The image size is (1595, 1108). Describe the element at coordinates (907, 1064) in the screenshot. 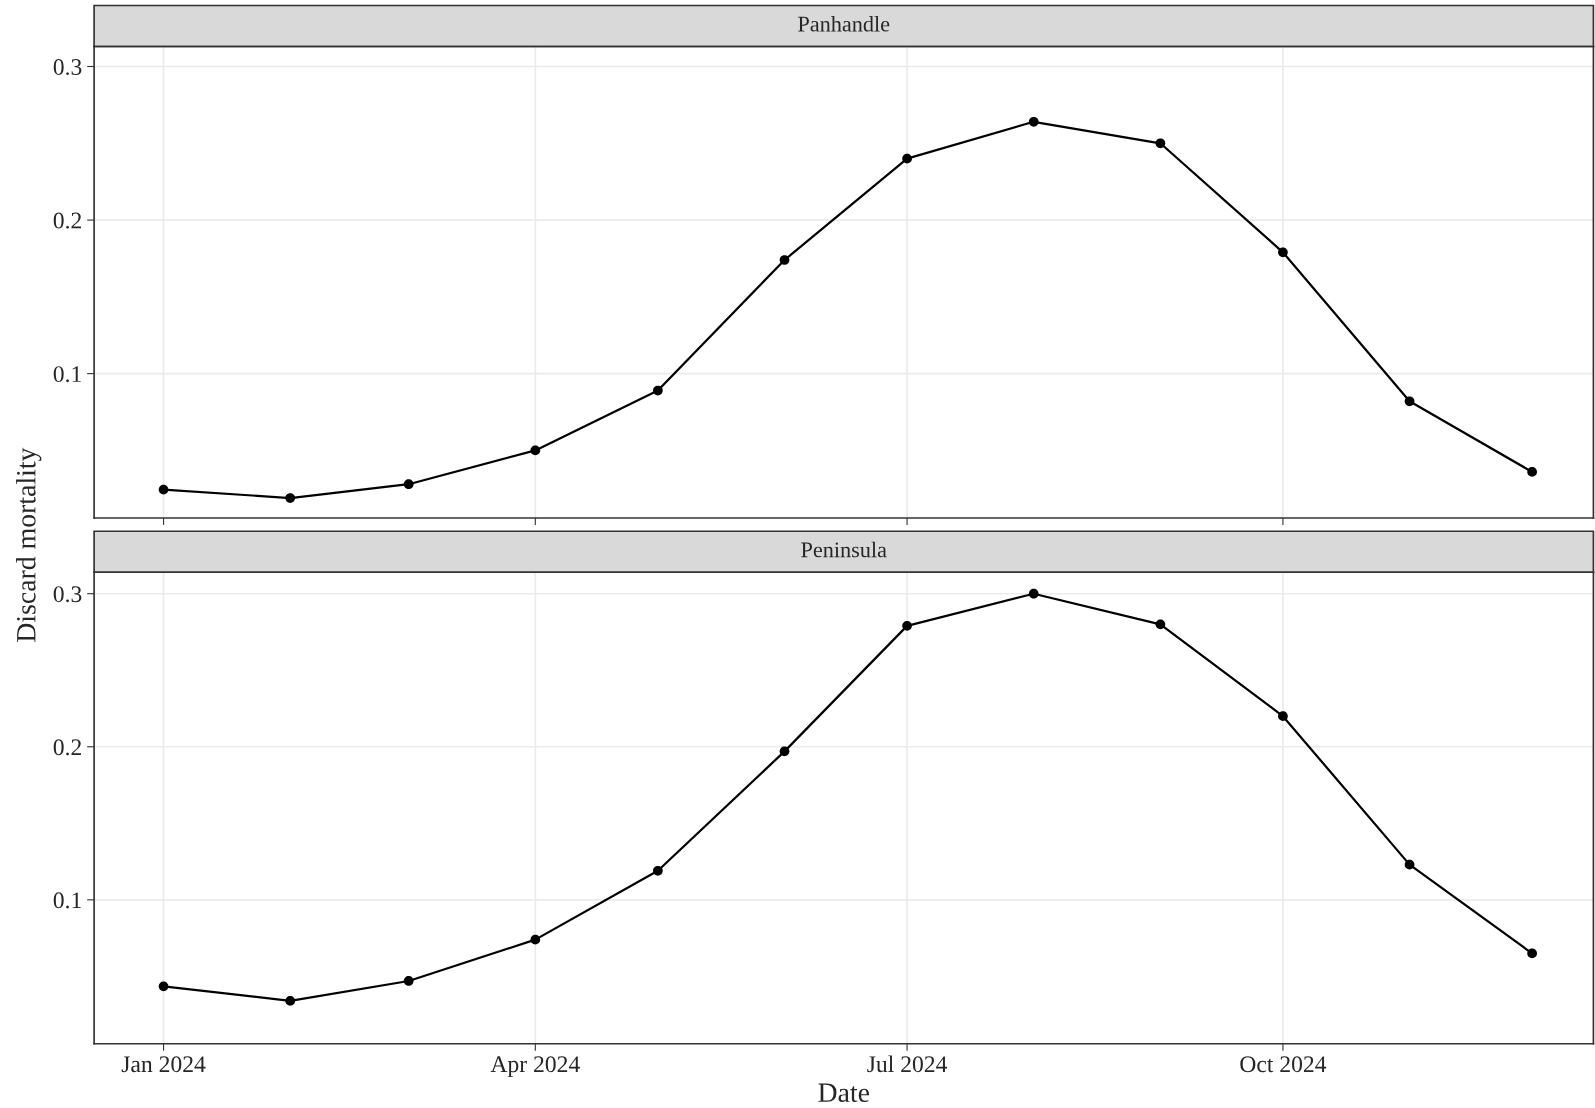

I see `x-tick-label: Jul 2024` at that location.